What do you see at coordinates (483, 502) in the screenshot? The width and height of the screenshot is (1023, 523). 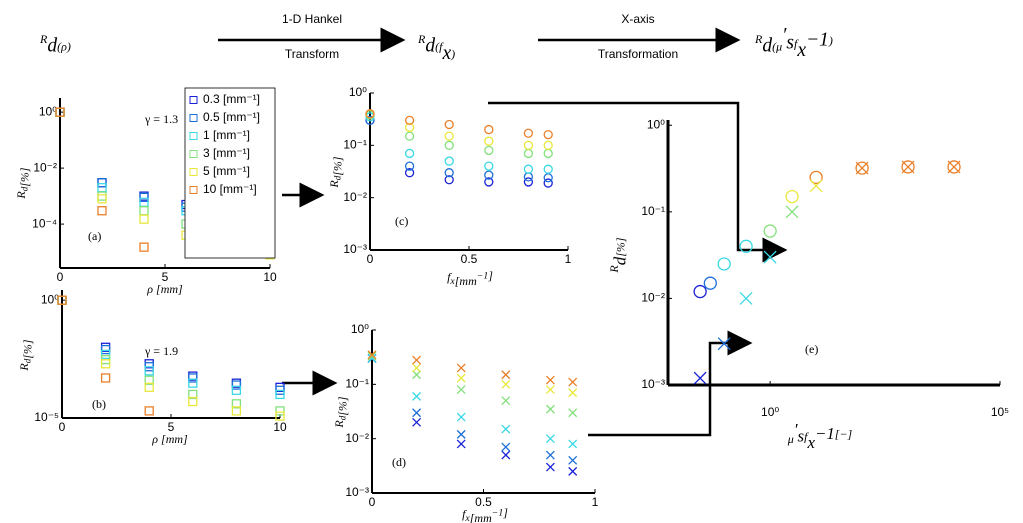 I see `x-tick-label: 0.5` at bounding box center [483, 502].